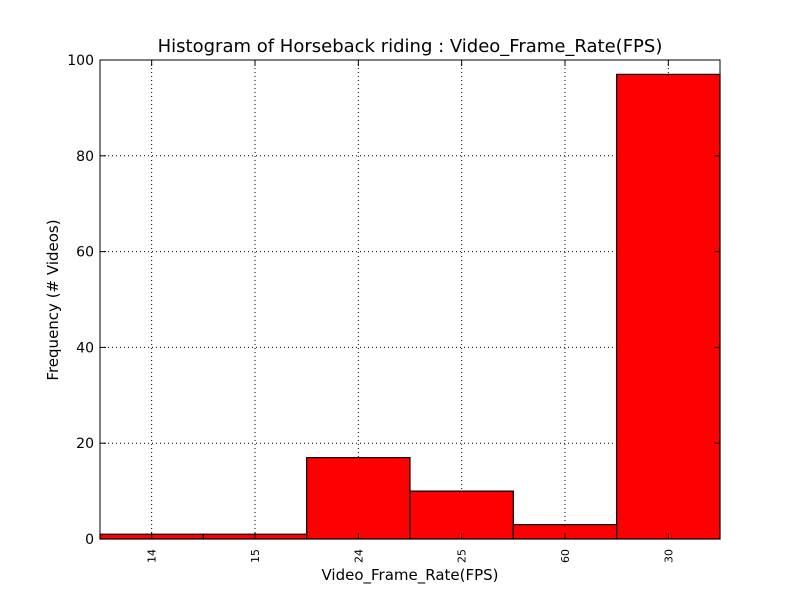  What do you see at coordinates (85, 157) in the screenshot?
I see `y-tick-label: 80` at bounding box center [85, 157].